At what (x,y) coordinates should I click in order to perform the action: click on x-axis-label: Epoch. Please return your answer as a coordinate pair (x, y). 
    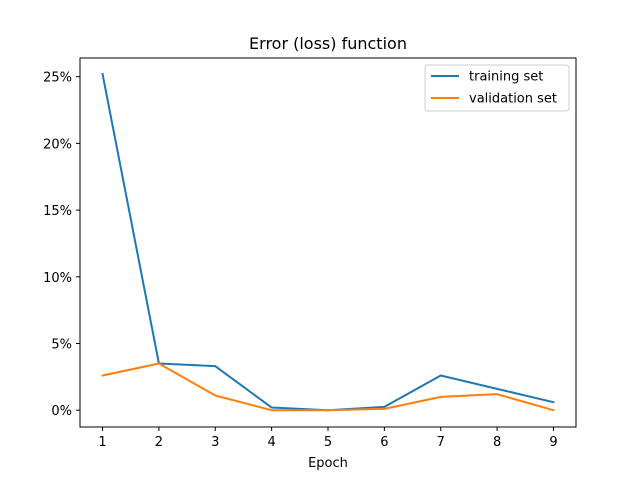
    Looking at the image, I should click on (328, 463).